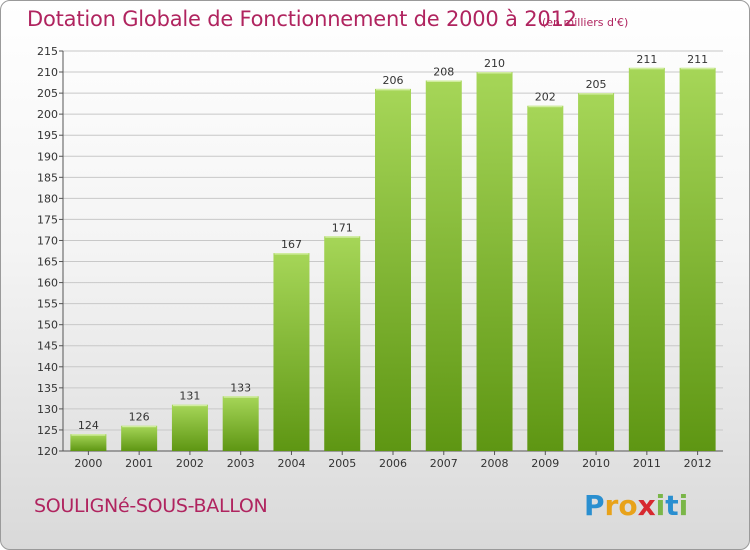  What do you see at coordinates (646, 505) in the screenshot?
I see `logo-letter: x` at bounding box center [646, 505].